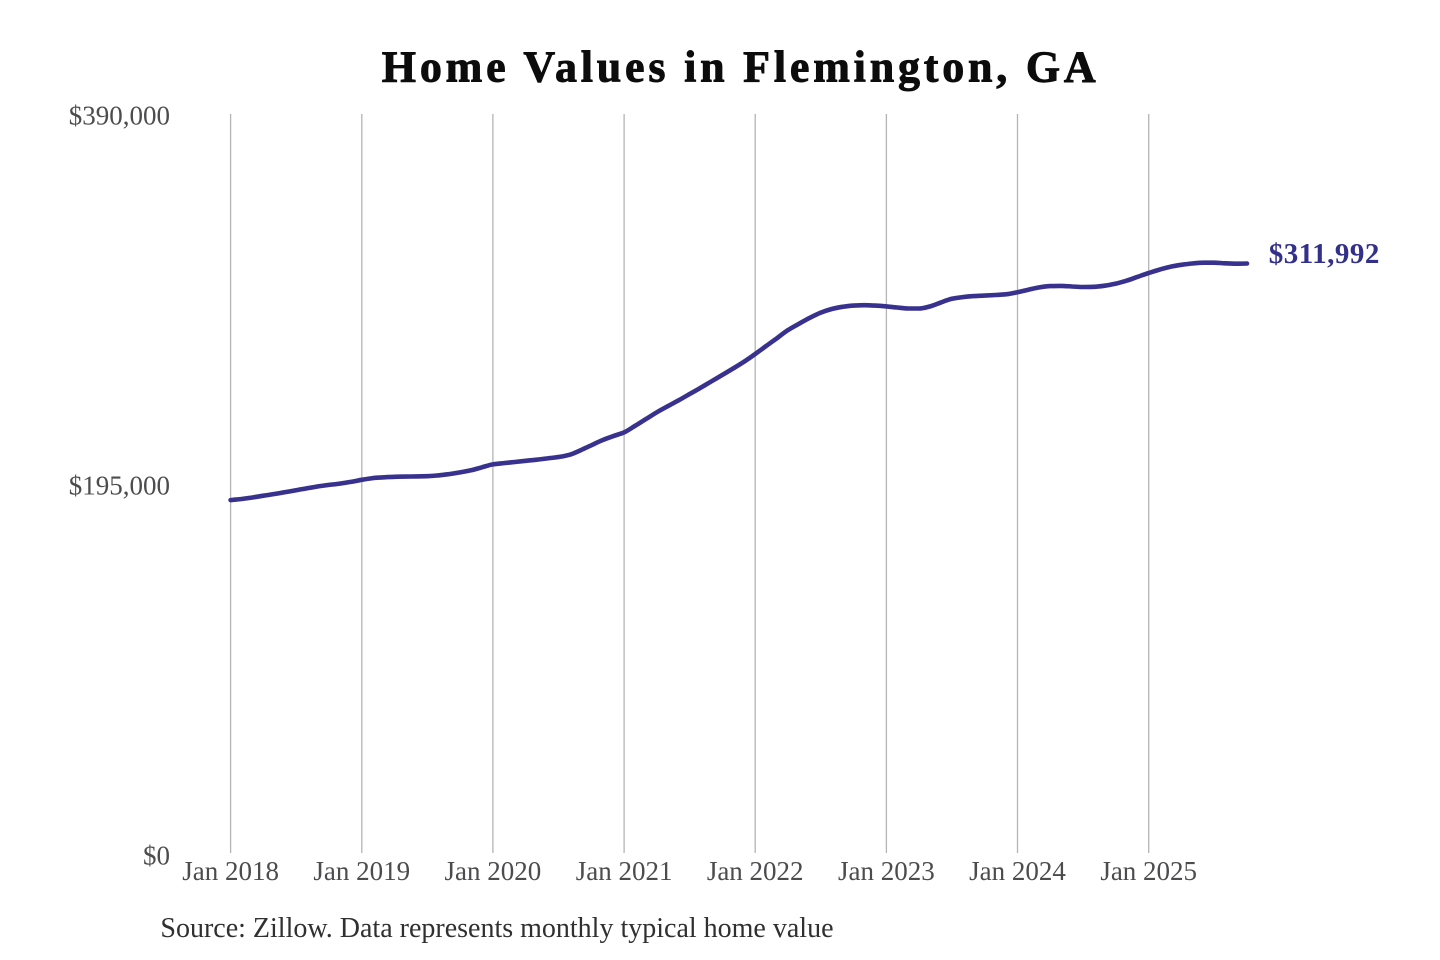 Image resolution: width=1440 pixels, height=960 pixels. Describe the element at coordinates (1017, 871) in the screenshot. I see `svg-text: Jan 2024` at that location.